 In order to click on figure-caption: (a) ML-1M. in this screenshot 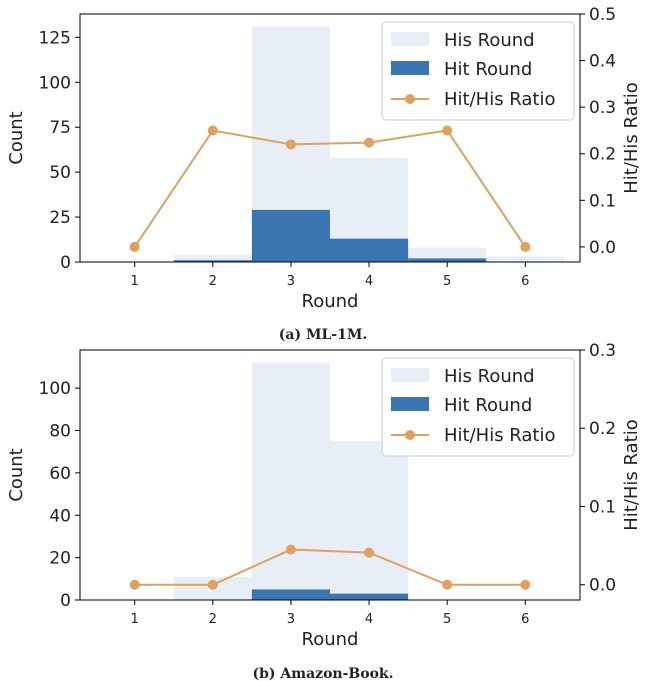, I will do `click(323, 335)`.